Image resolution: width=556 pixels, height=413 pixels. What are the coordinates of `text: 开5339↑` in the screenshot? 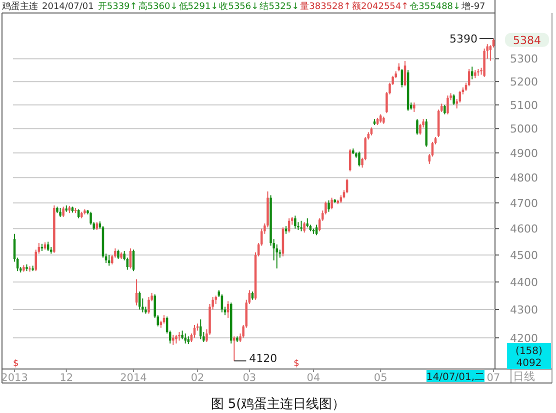 It's located at (118, 7).